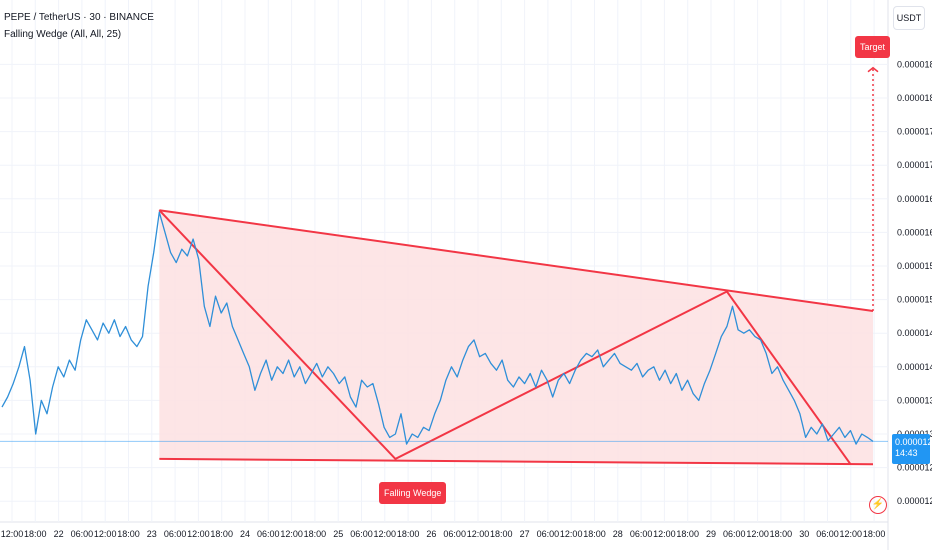 Image resolution: width=932 pixels, height=550 pixels. Describe the element at coordinates (63, 34) in the screenshot. I see `indicator-title: Falling Wedge (All, All, 25)` at that location.